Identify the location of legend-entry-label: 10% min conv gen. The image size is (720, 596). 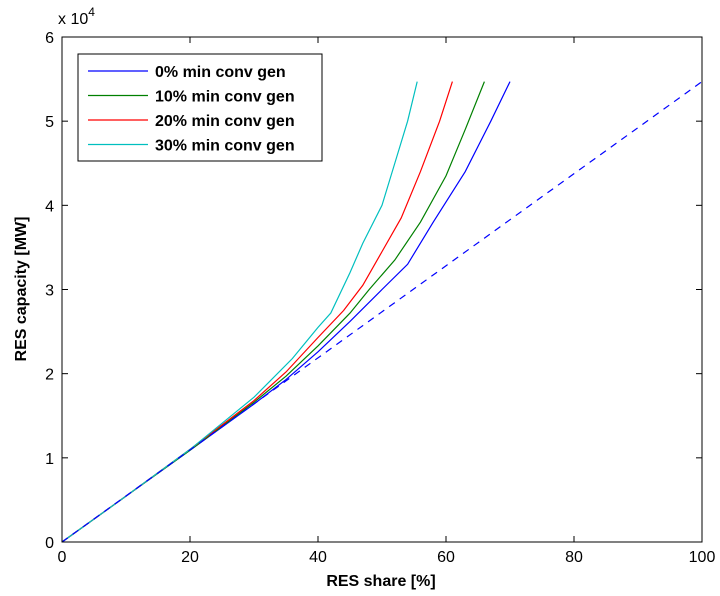
(225, 97).